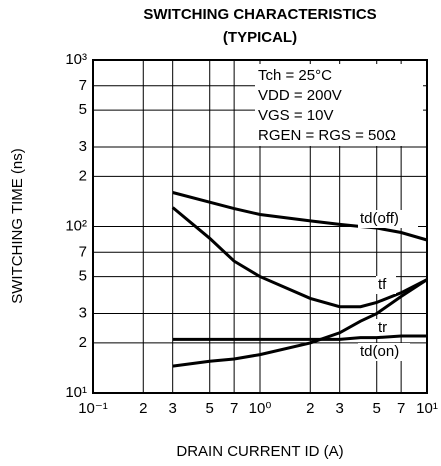 The height and width of the screenshot is (466, 441). I want to click on annotation: Tch = 25°C, so click(295, 75).